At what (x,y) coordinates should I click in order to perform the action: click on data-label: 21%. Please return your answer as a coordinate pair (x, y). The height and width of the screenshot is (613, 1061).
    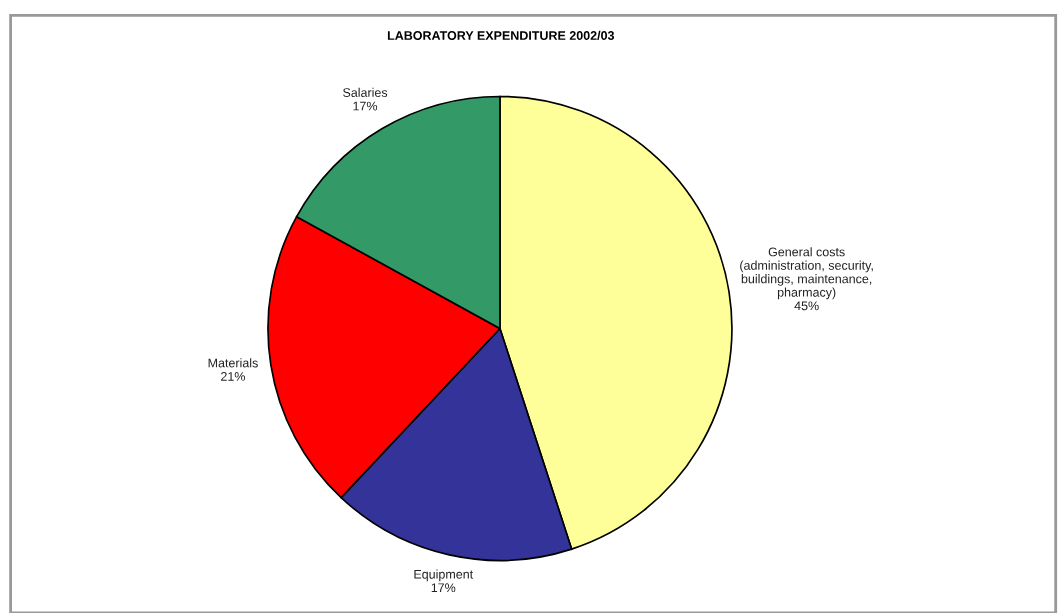
    Looking at the image, I should click on (233, 376).